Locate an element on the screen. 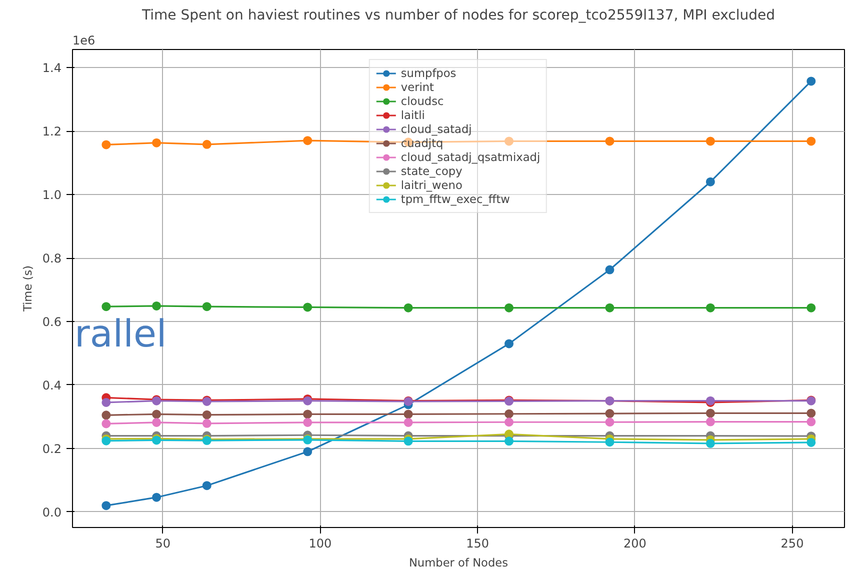 The width and height of the screenshot is (854, 572). y-tick-label: 0.2 is located at coordinates (52, 449).